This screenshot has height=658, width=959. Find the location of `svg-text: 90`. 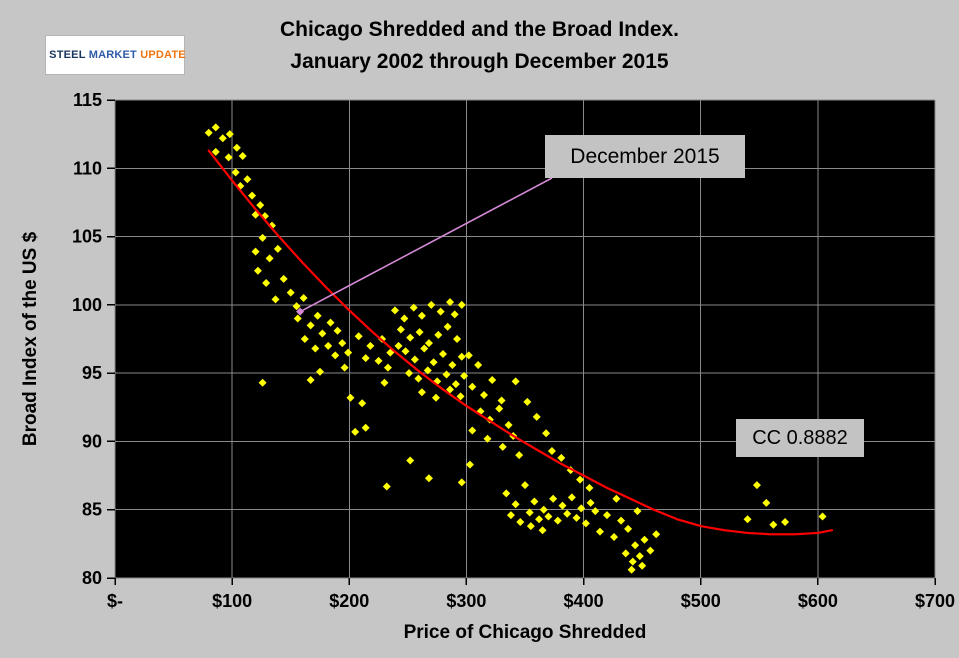

svg-text: 90 is located at coordinates (92, 441).